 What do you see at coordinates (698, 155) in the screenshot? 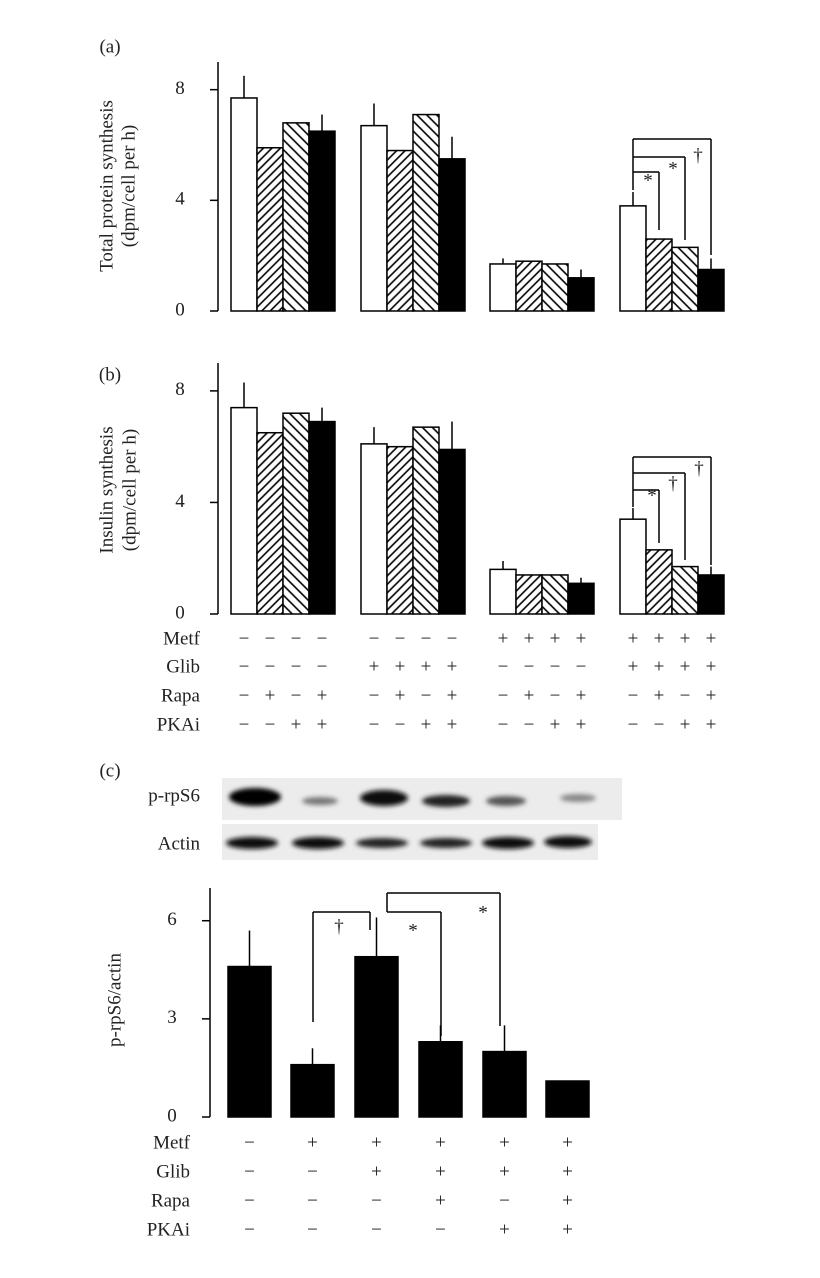
I see `significance-mark: †` at bounding box center [698, 155].